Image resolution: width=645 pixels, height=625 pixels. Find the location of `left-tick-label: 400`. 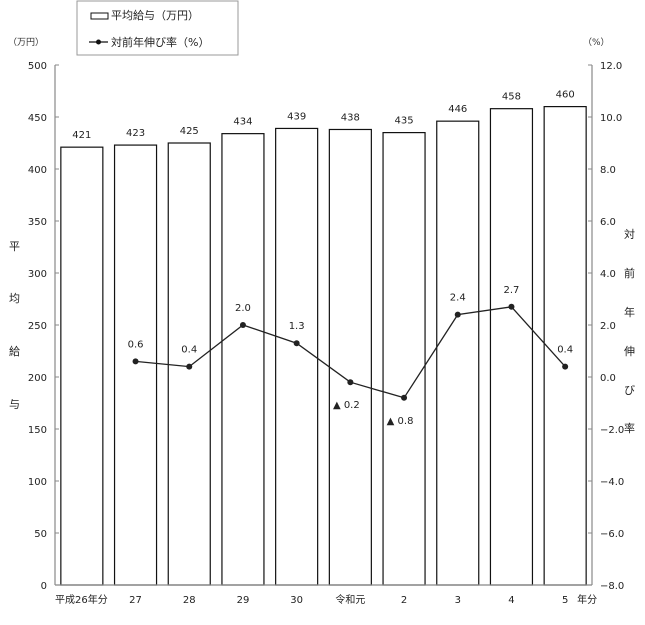

left-tick-label: 400 is located at coordinates (37, 170).